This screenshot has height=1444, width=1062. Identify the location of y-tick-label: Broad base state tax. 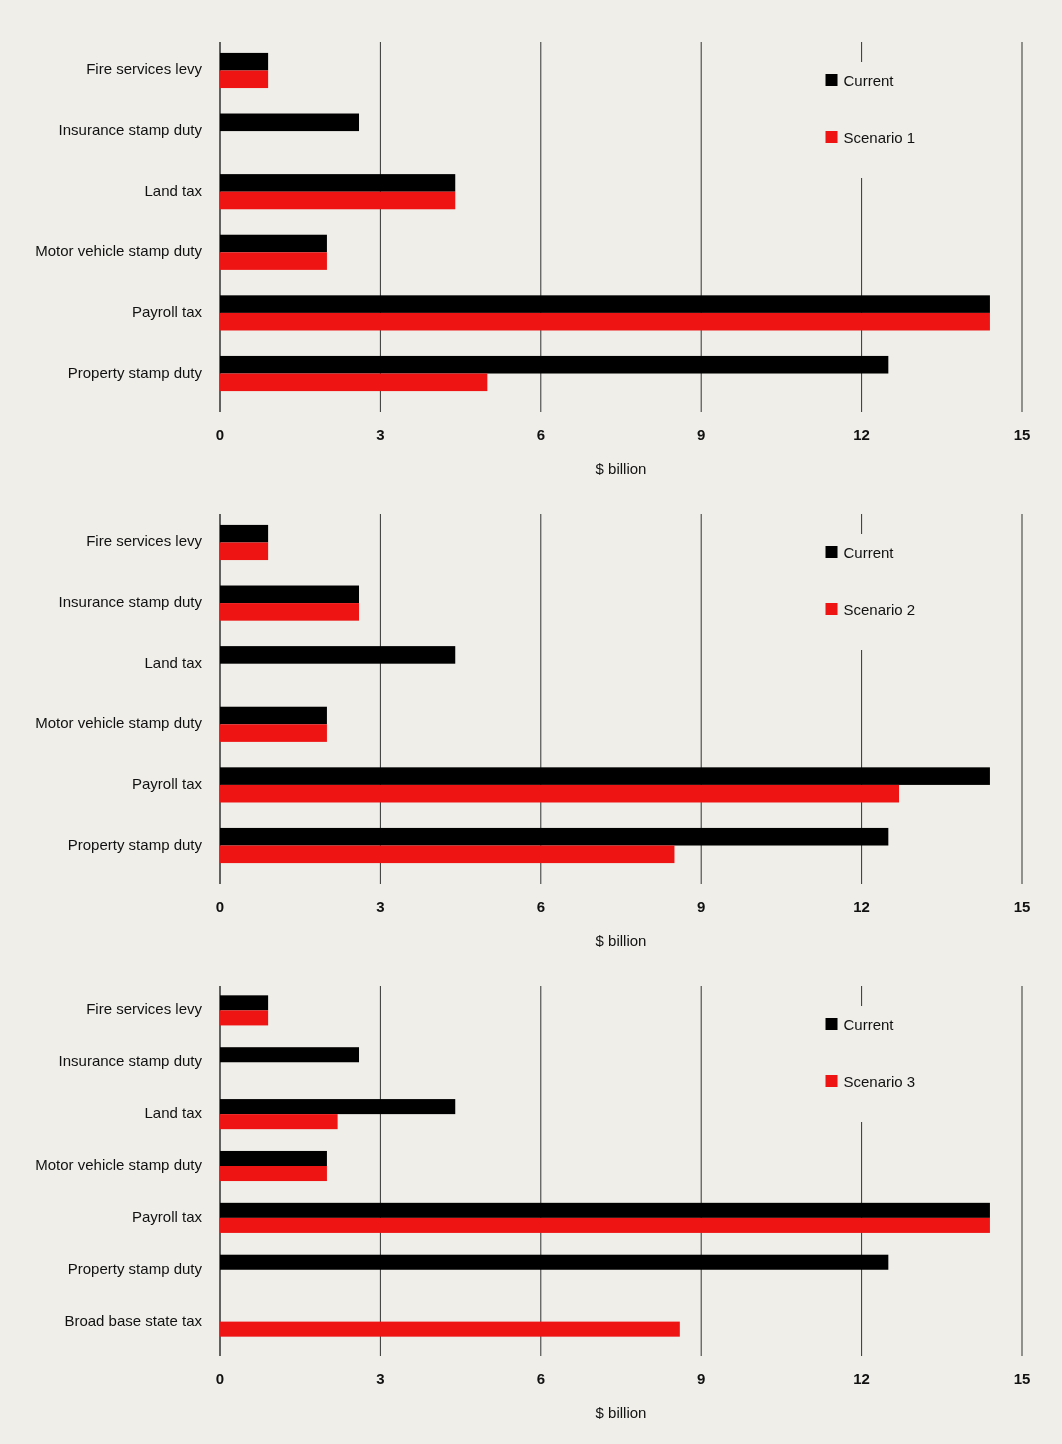
(133, 1320).